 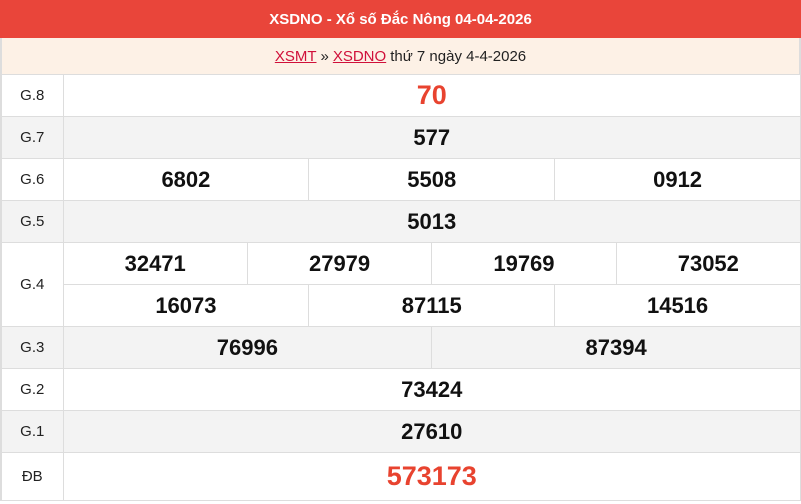 I want to click on prize-row-g5: G.5 5013, so click(x=400, y=221).